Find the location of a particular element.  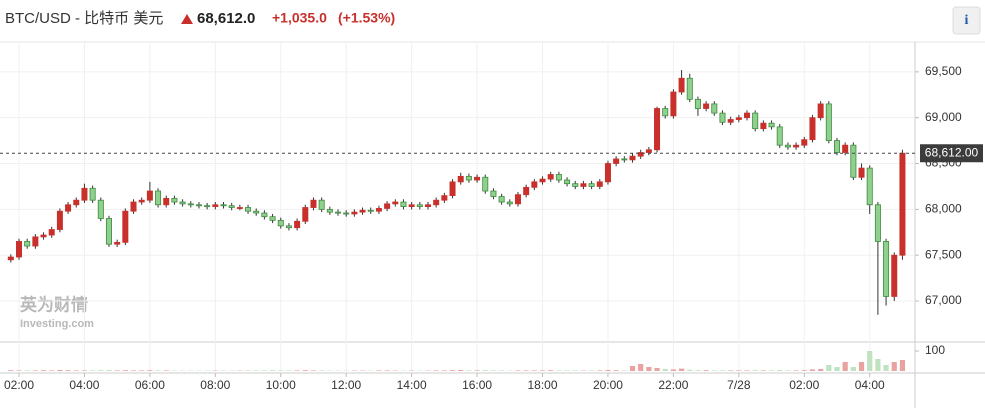

x-tick-label: 7/28 is located at coordinates (739, 385).